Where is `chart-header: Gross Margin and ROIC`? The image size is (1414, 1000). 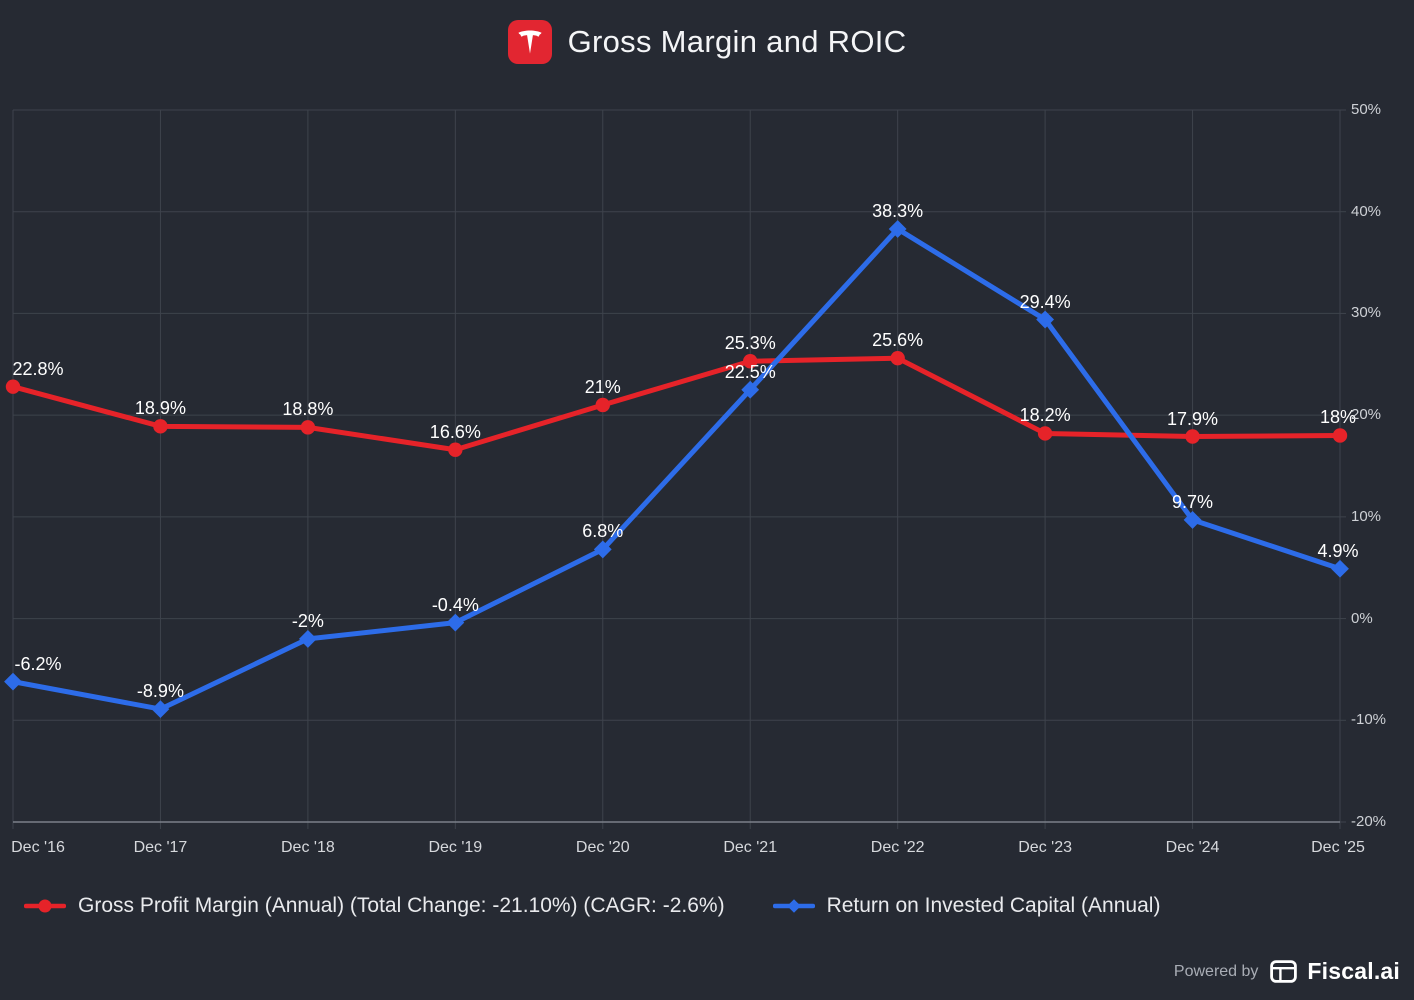 chart-header: Gross Margin and ROIC is located at coordinates (707, 42).